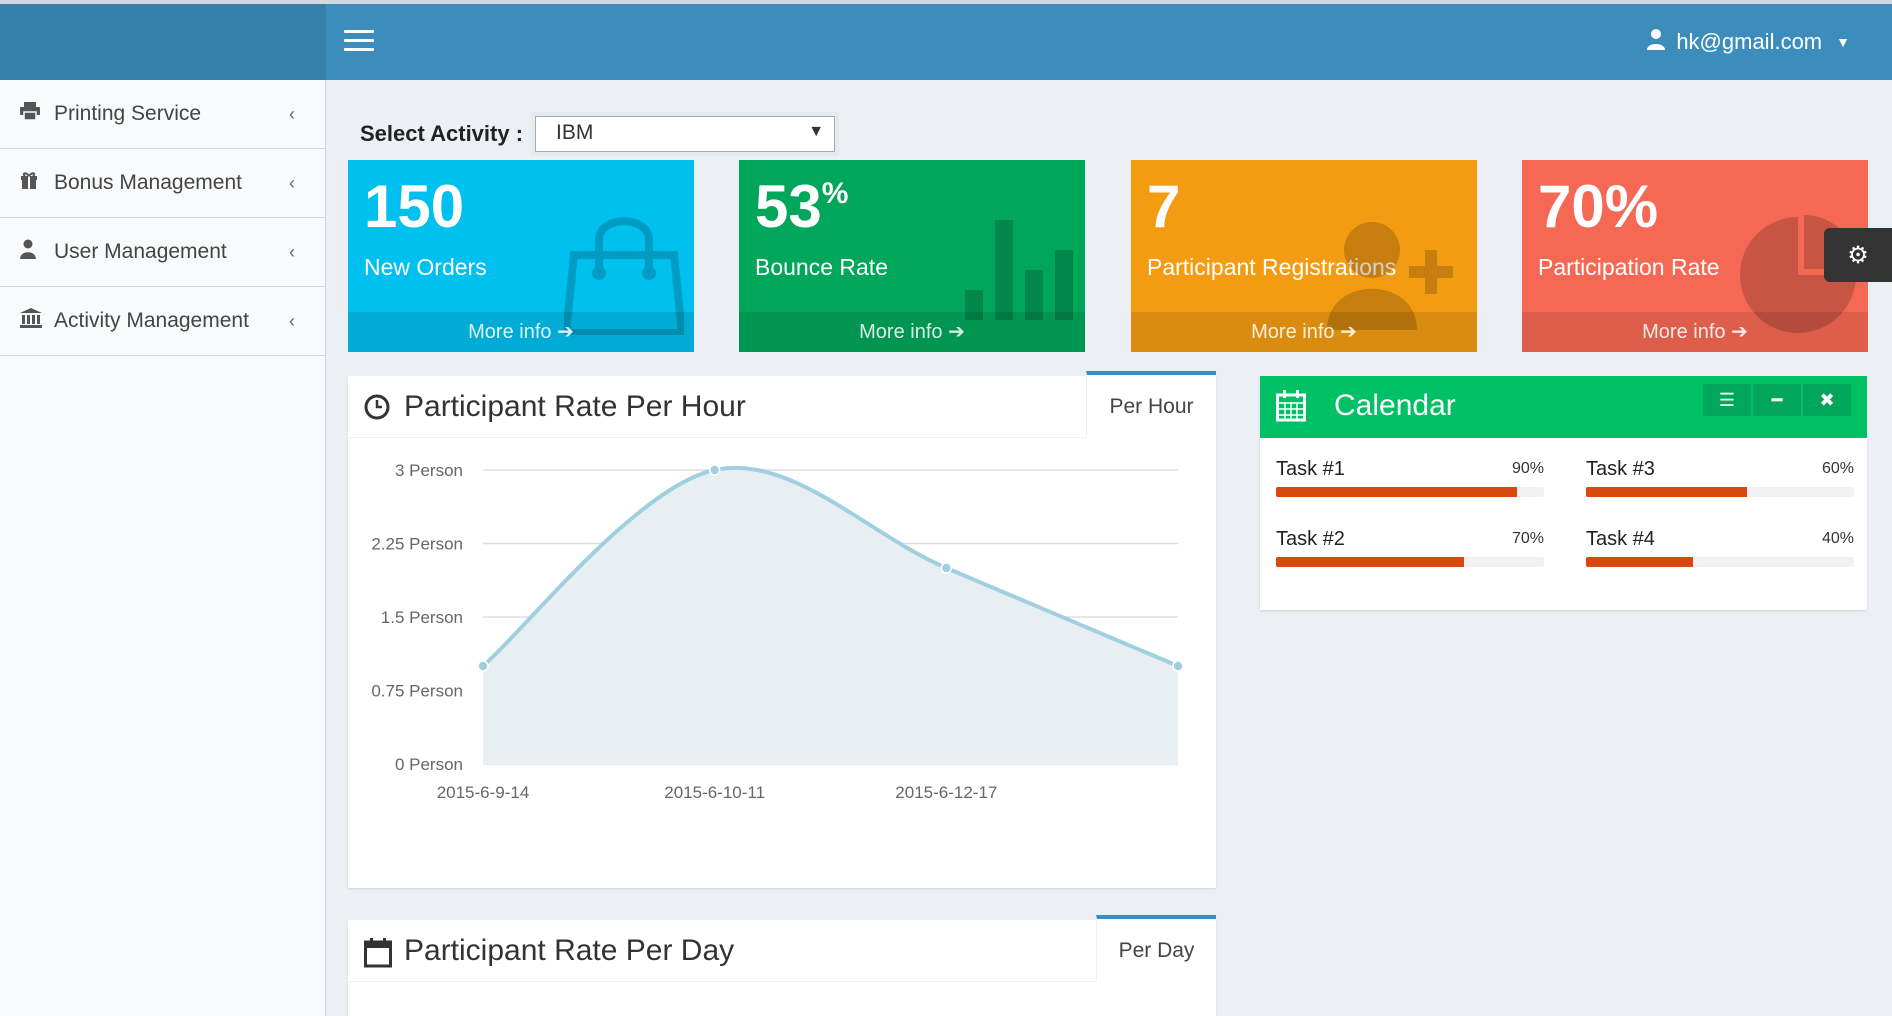 This screenshot has height=1016, width=1892. I want to click on series-line, so click(830, 567).